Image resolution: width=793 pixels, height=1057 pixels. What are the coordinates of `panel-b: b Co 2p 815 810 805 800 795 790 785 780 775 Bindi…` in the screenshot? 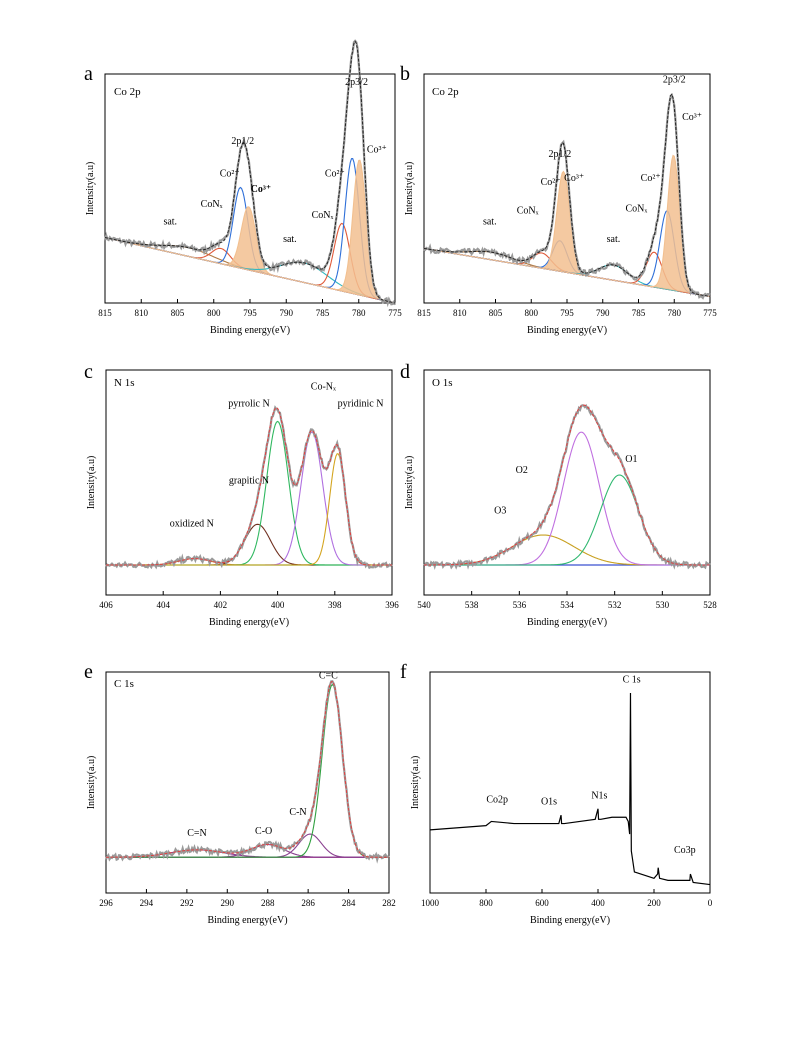 It's located at (558, 199).